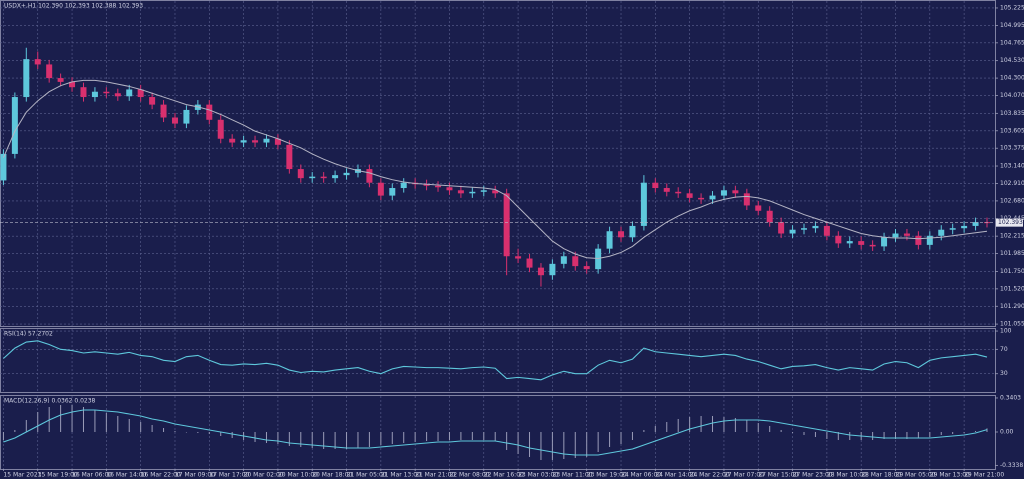 Image resolution: width=1024 pixels, height=479 pixels. I want to click on y-tick-label: -0.3338, so click(1011, 465).